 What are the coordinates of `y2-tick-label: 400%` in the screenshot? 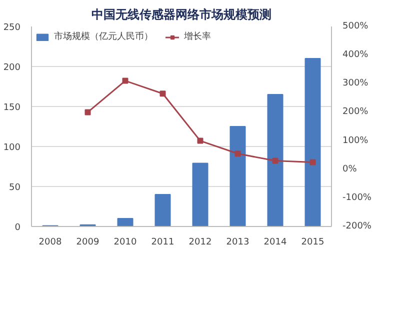 It's located at (355, 55).